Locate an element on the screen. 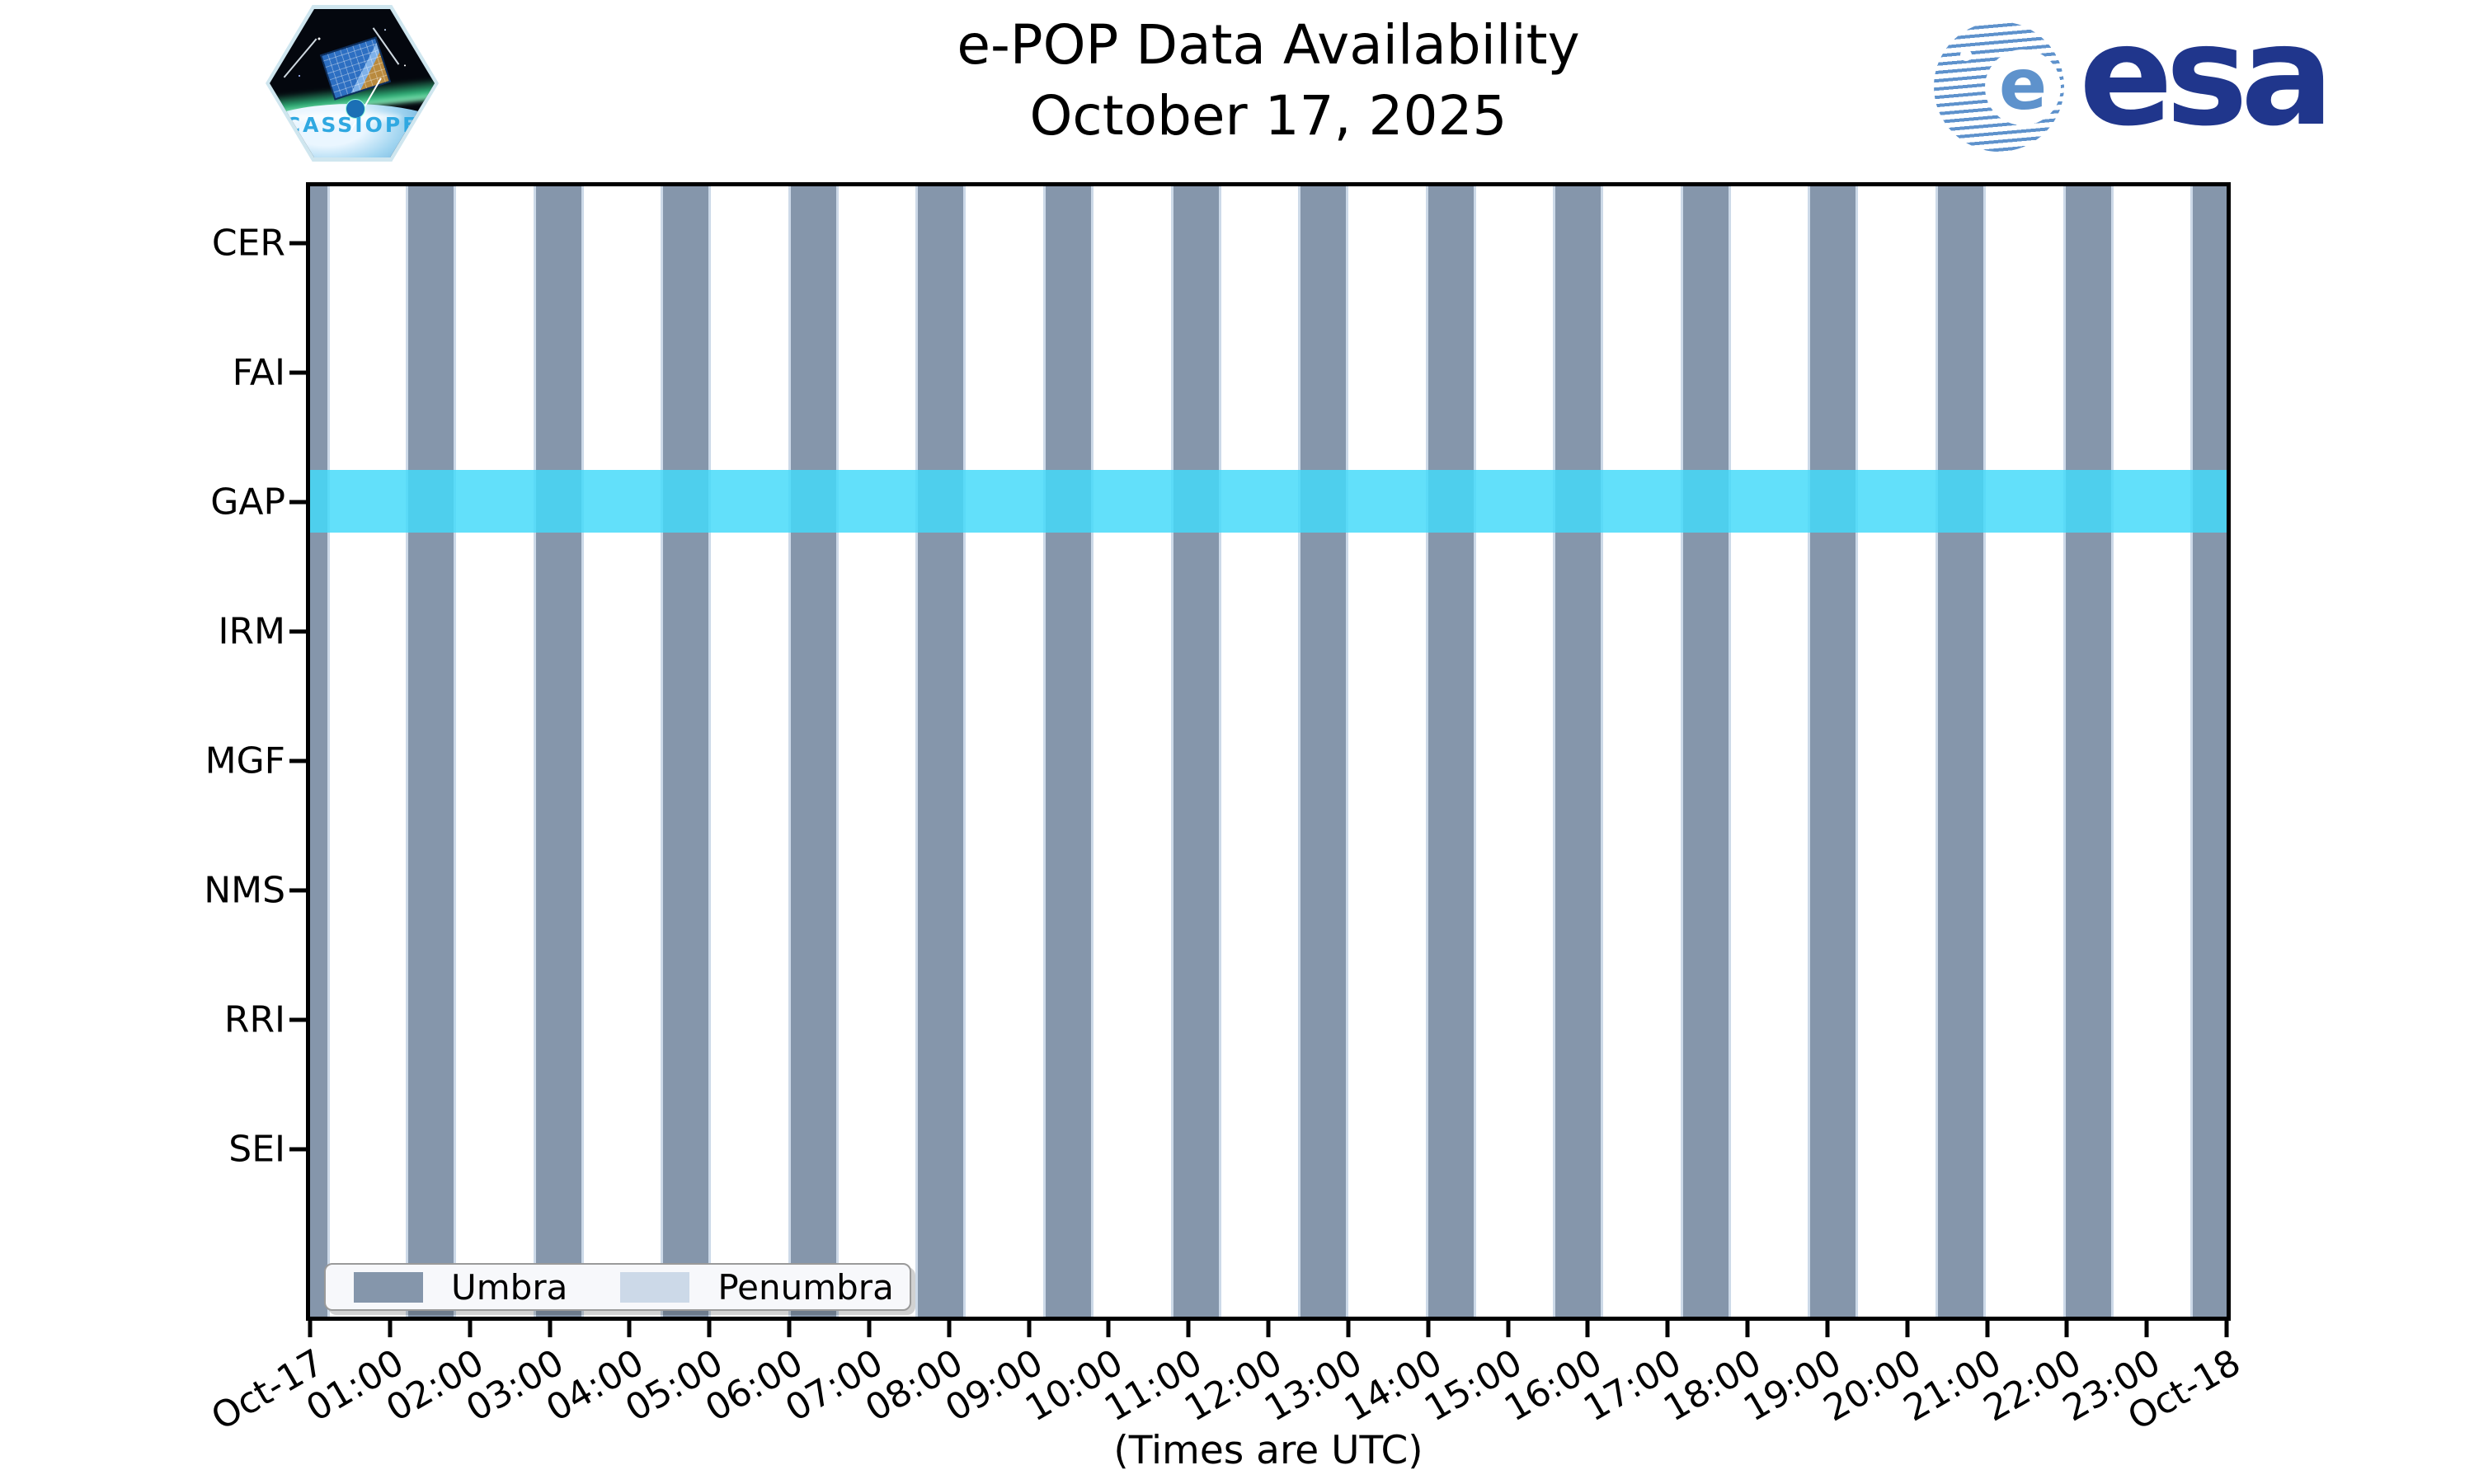  y-label-nms: NMS is located at coordinates (244, 891).